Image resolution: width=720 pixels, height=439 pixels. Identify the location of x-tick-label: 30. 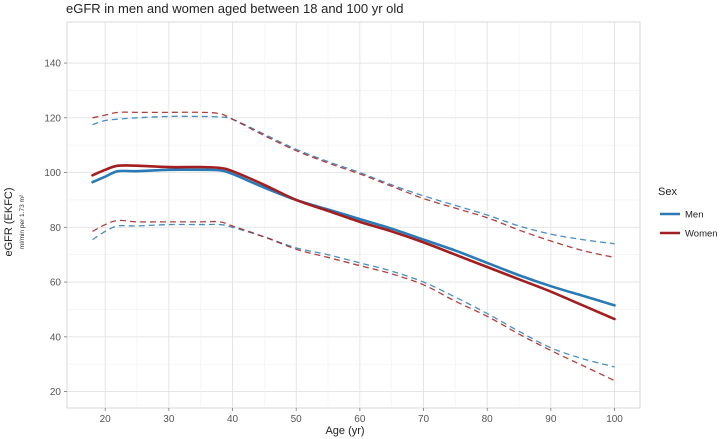
(169, 419).